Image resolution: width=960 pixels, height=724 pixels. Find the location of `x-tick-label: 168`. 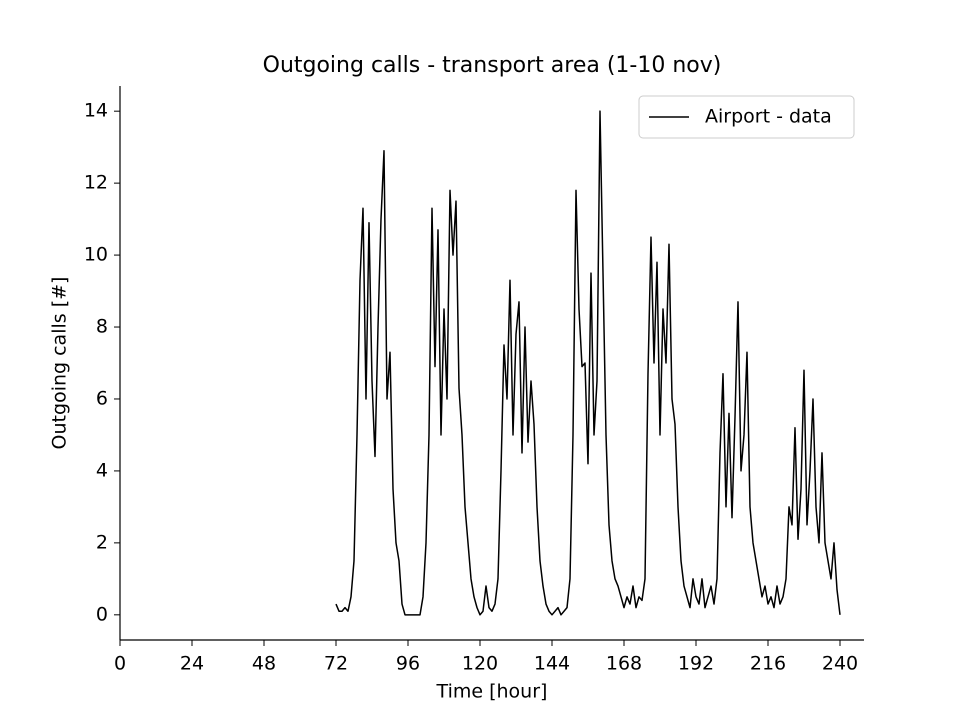

x-tick-label: 168 is located at coordinates (624, 664).